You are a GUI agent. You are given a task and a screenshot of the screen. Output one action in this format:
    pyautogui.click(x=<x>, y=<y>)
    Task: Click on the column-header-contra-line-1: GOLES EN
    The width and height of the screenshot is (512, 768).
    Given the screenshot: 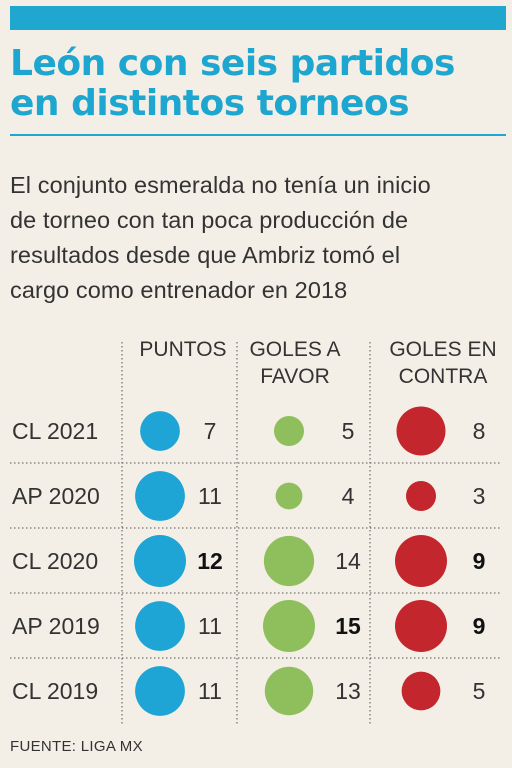 What is the action you would take?
    pyautogui.click(x=442, y=349)
    